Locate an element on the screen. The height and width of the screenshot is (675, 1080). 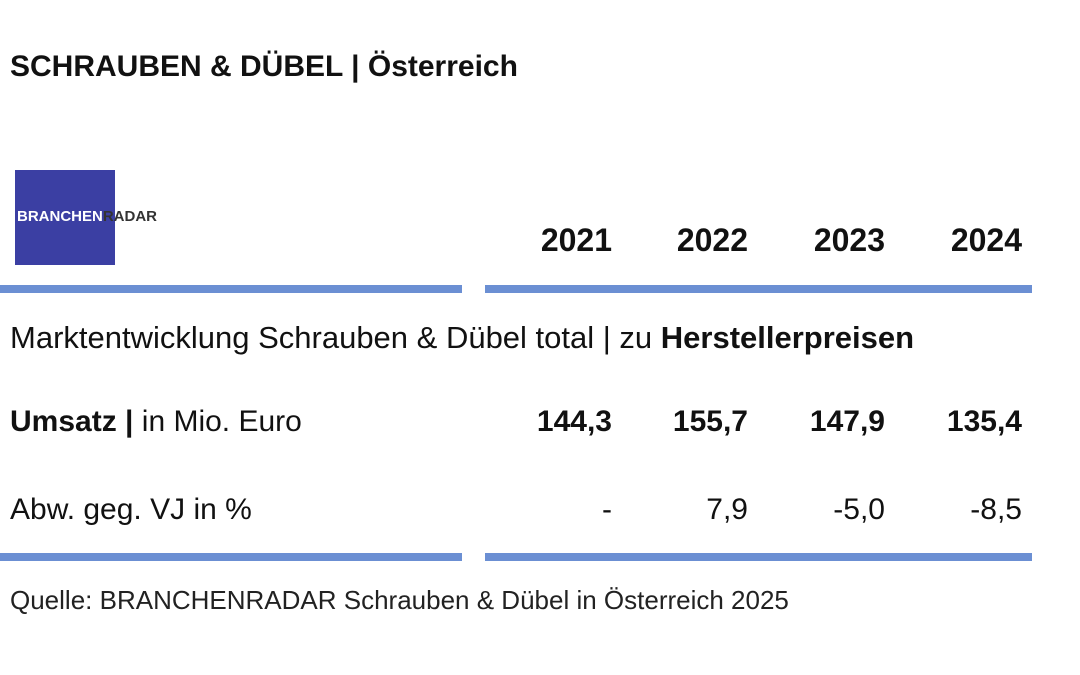
section-emphasis: Herstellerpreisen is located at coordinates (787, 337).